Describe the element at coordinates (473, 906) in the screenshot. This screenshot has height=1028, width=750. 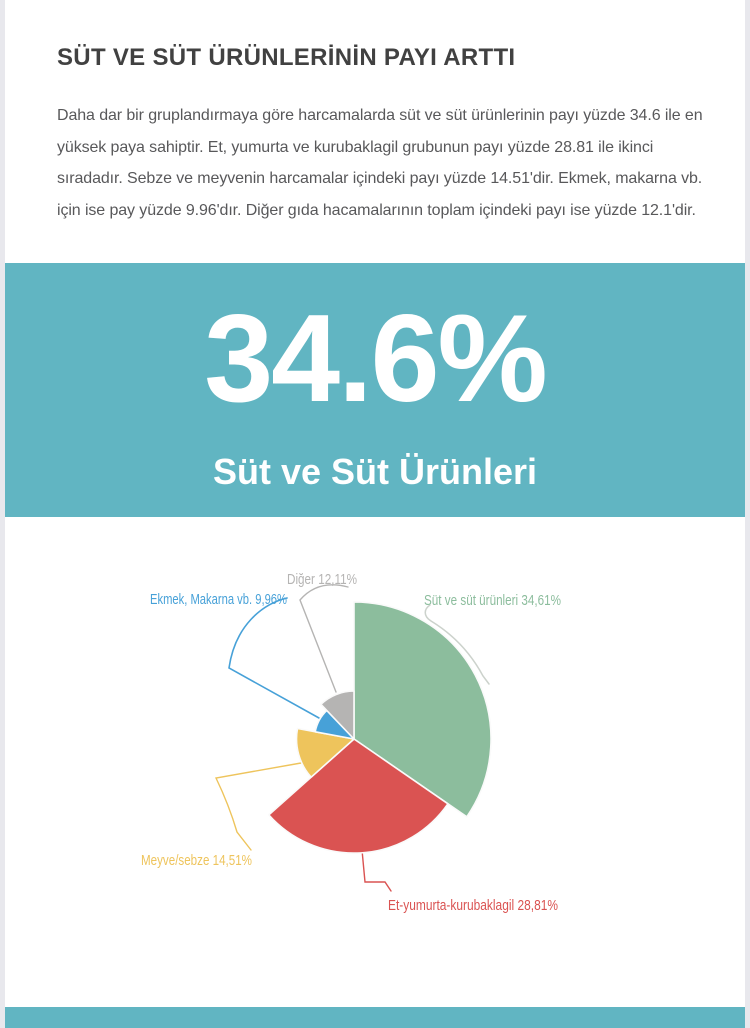
I see `pie-label-et: Et-yumurta-kurubaklagil 28,81%` at that location.